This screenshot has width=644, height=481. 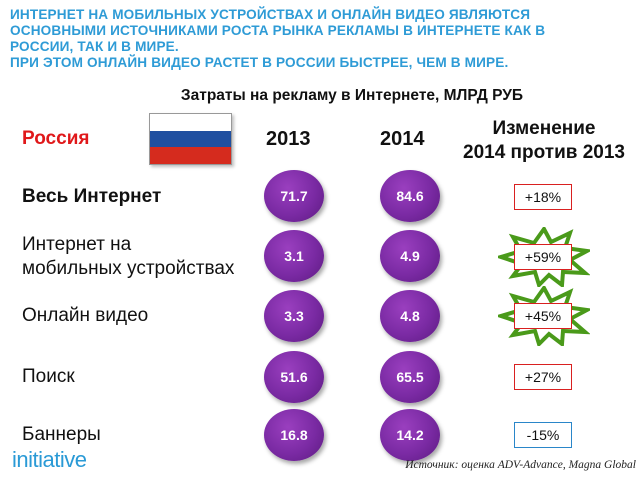 I want to click on row-label-line-1: Интернет на, so click(x=77, y=244).